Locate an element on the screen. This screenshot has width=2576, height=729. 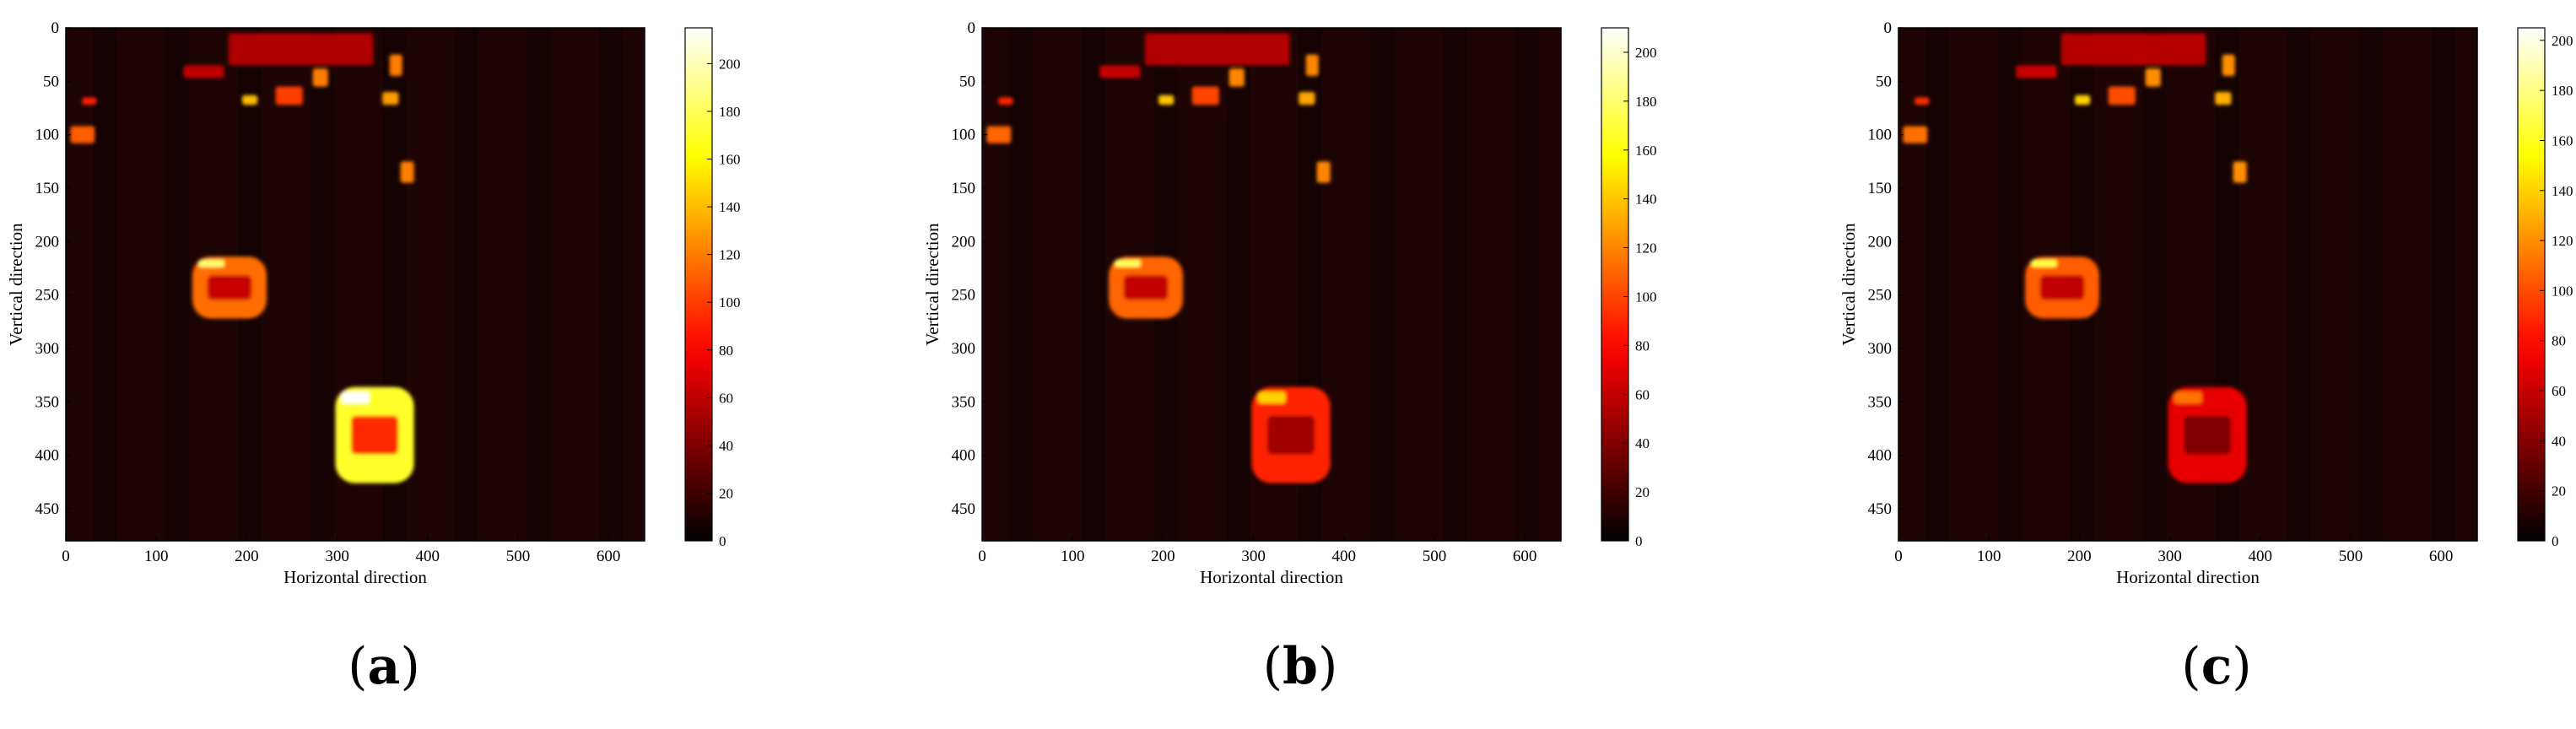
y-tick-label-150: 150 is located at coordinates (1880, 188).